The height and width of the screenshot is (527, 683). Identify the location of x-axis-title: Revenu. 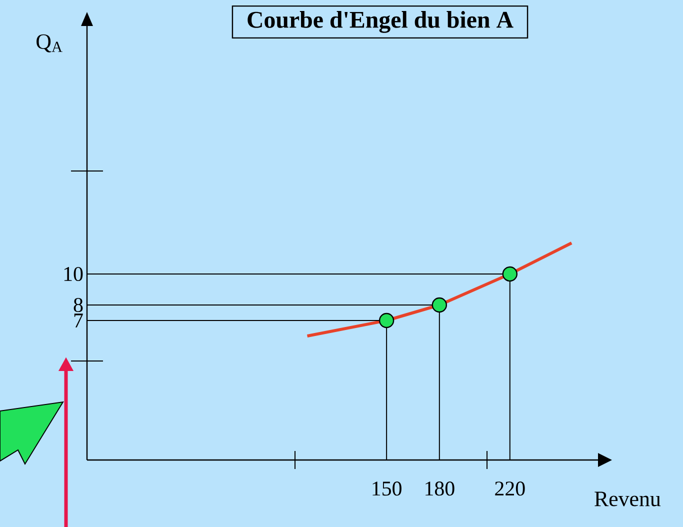
(627, 499).